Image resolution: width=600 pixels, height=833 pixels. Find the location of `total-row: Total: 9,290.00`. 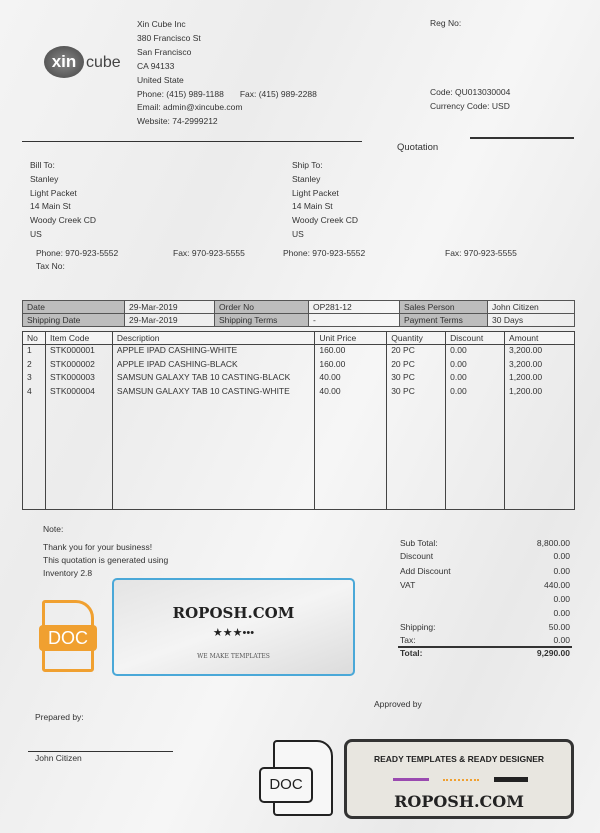

total-row: Total: 9,290.00 is located at coordinates (485, 653).